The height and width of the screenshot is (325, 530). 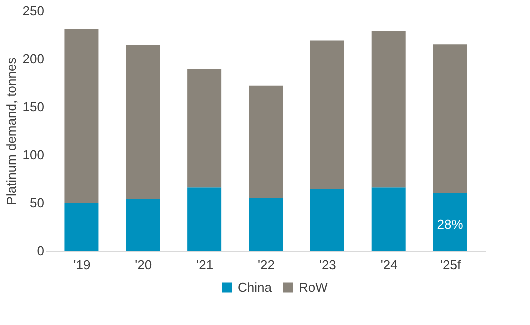 I want to click on legend-label: RoW, so click(x=314, y=287).